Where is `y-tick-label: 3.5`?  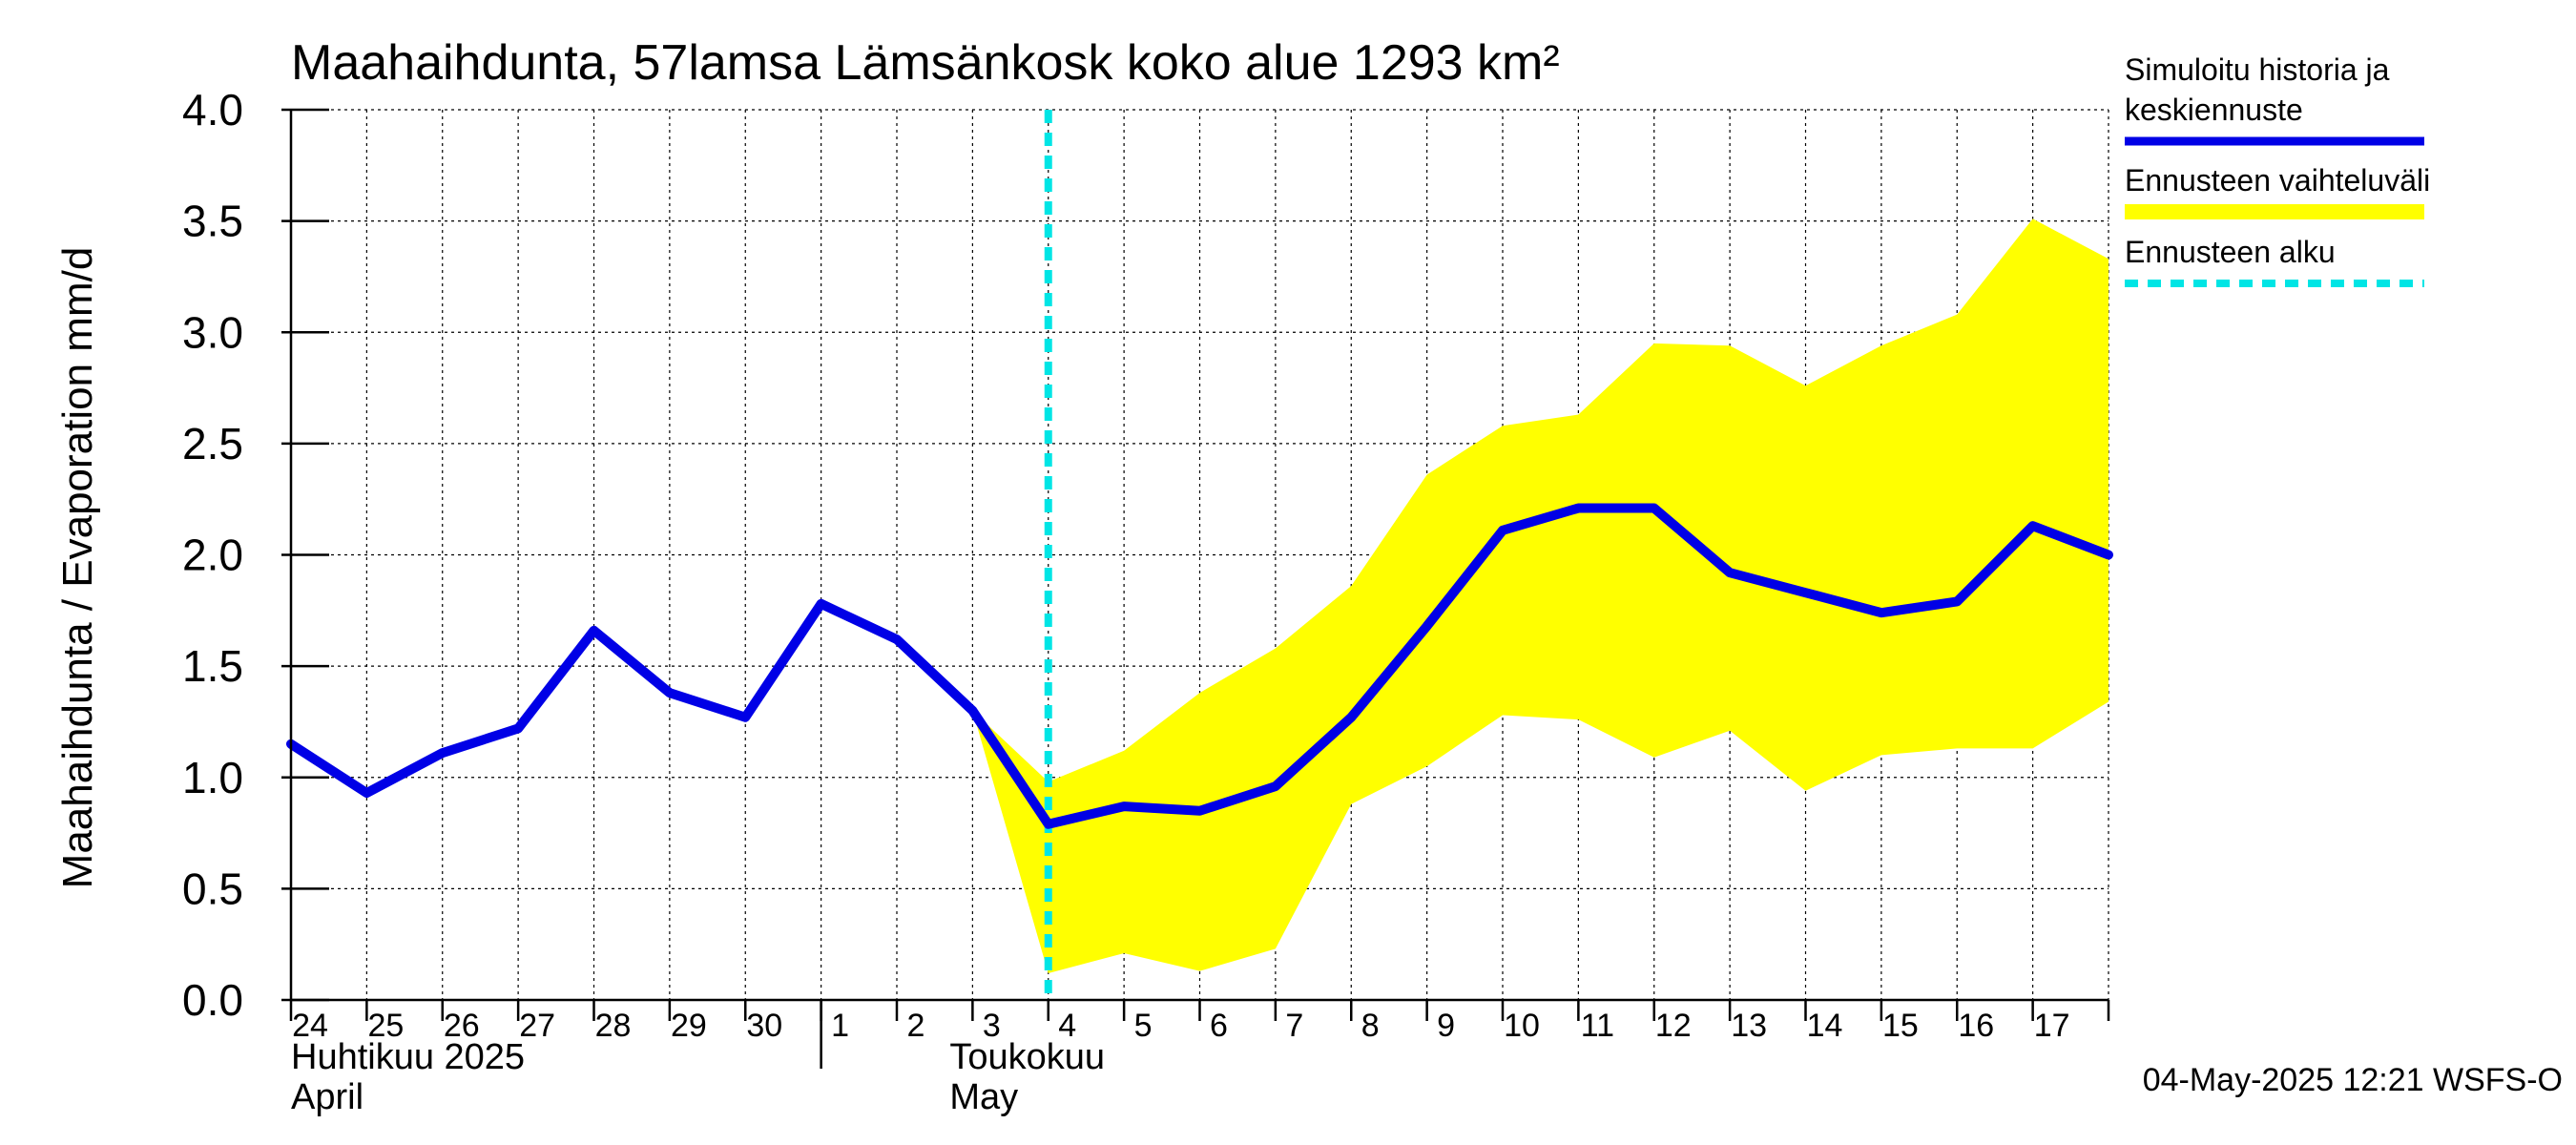
y-tick-label: 3.5 is located at coordinates (212, 221).